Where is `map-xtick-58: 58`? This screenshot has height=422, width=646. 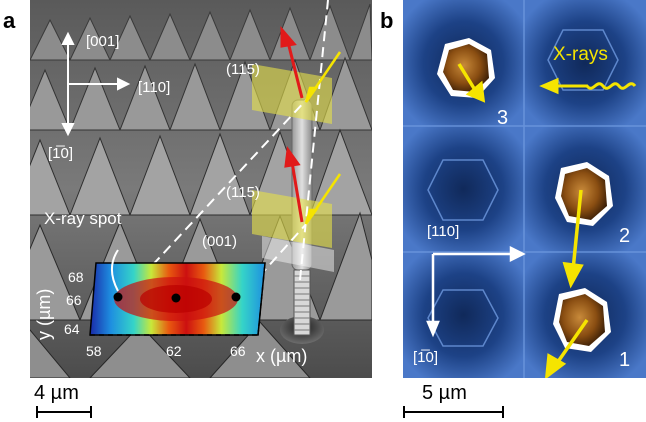 map-xtick-58: 58 is located at coordinates (94, 351).